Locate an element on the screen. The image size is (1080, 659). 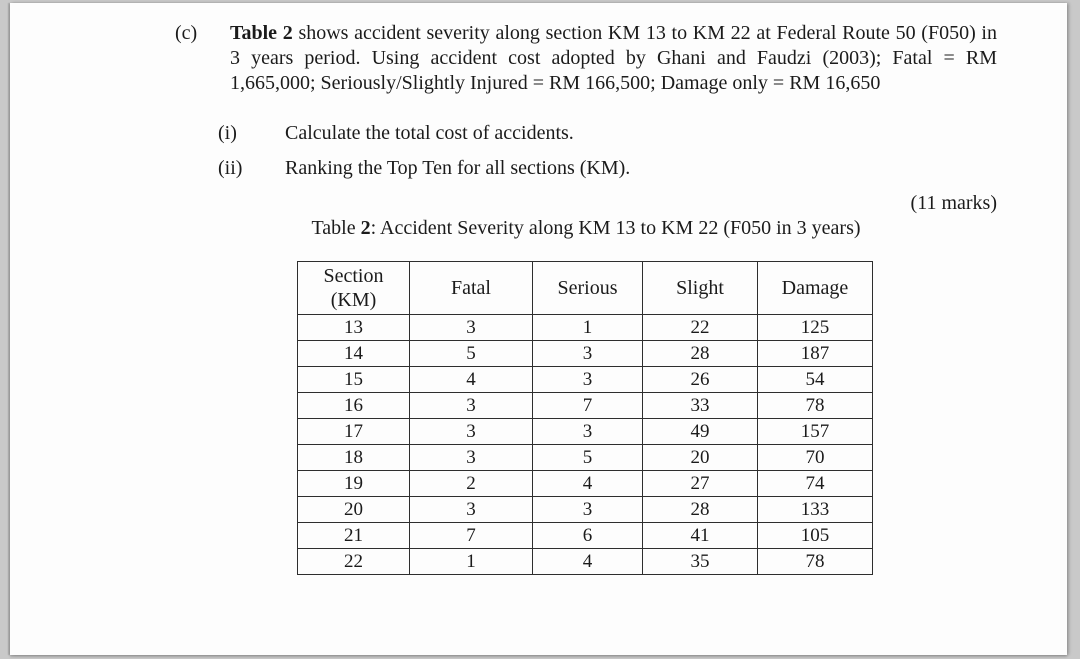
column-header: Damage is located at coordinates (815, 288).